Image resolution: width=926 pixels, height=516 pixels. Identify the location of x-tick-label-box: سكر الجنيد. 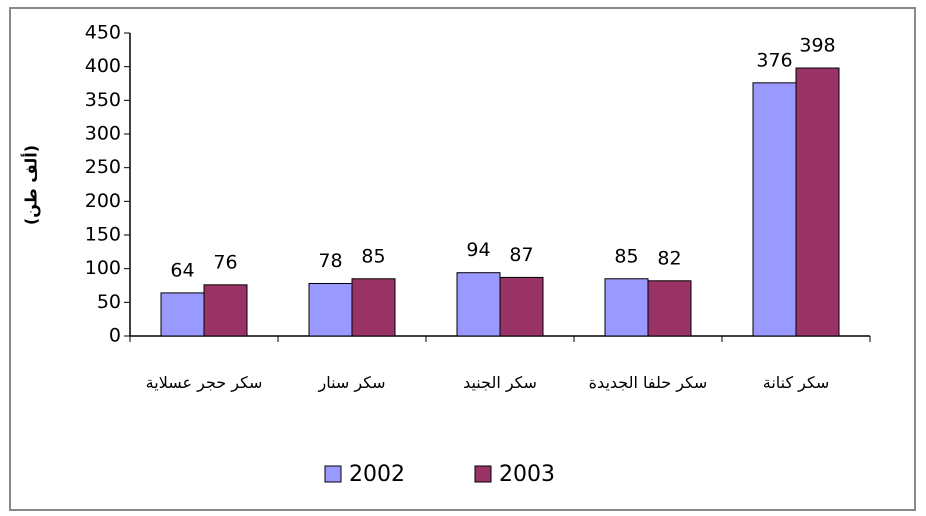
(500, 382).